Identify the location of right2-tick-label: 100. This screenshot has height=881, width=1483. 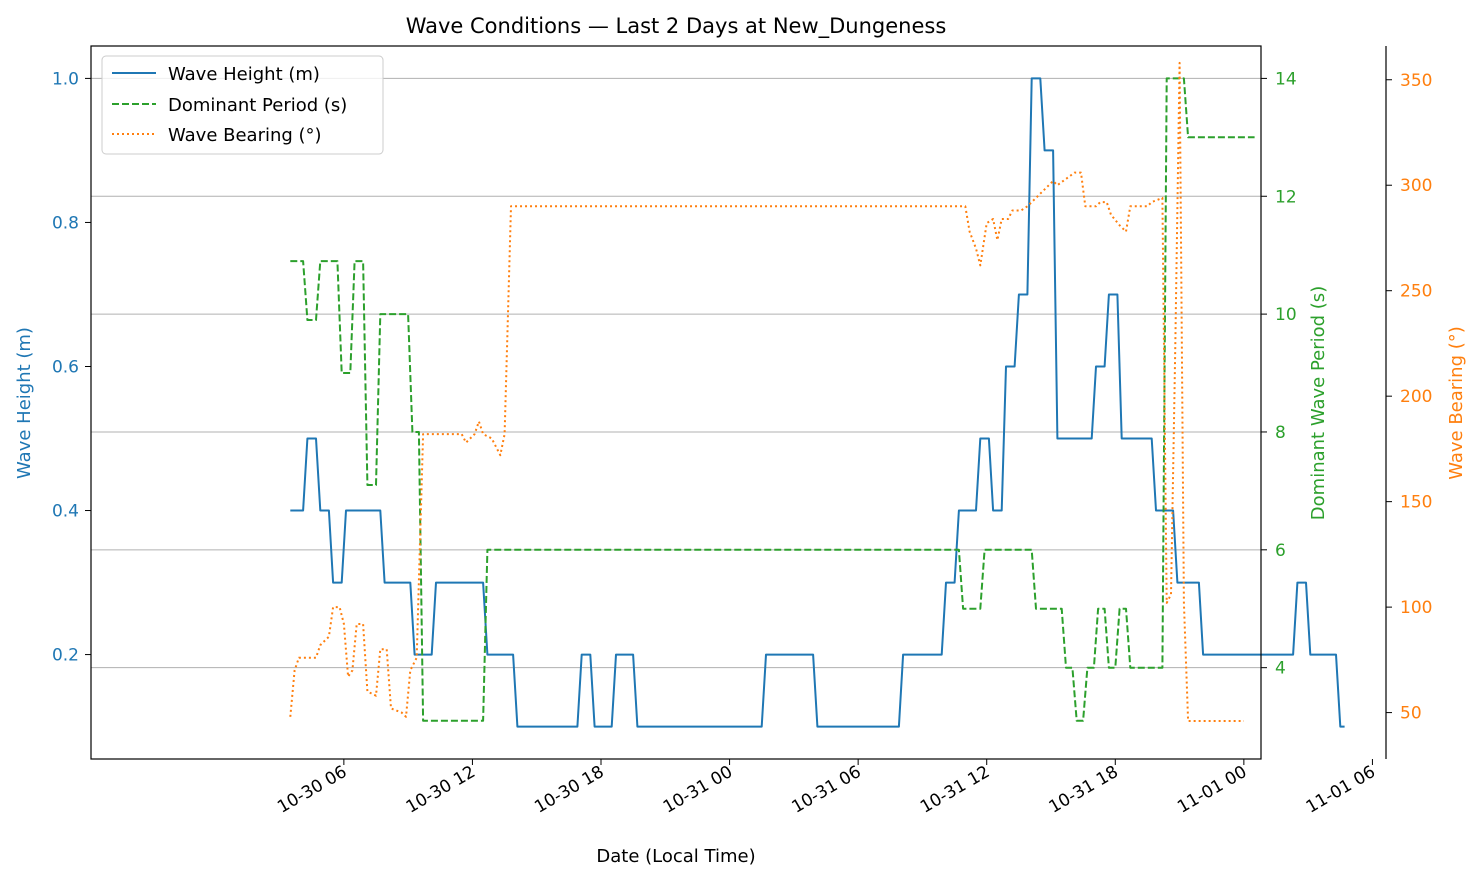
(1416, 608).